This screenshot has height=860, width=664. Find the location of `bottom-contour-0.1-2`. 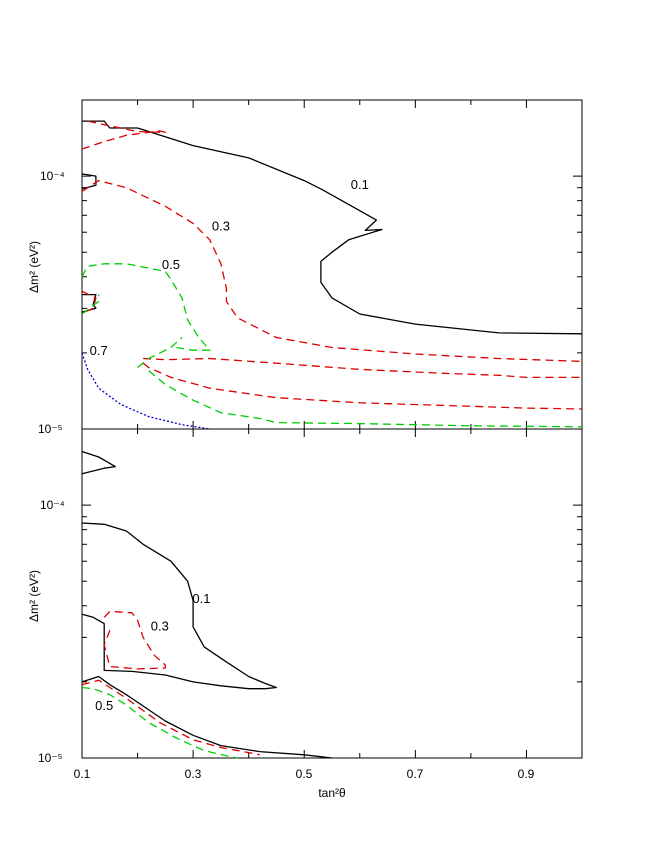

bottom-contour-0.1-2 is located at coordinates (207, 717).